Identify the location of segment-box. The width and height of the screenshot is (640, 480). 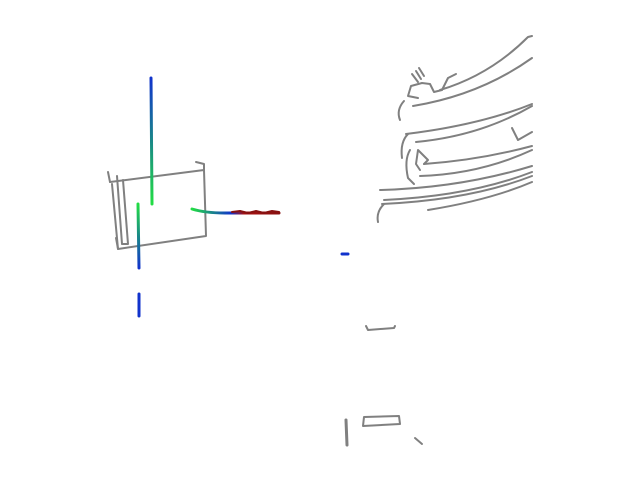
(381, 421).